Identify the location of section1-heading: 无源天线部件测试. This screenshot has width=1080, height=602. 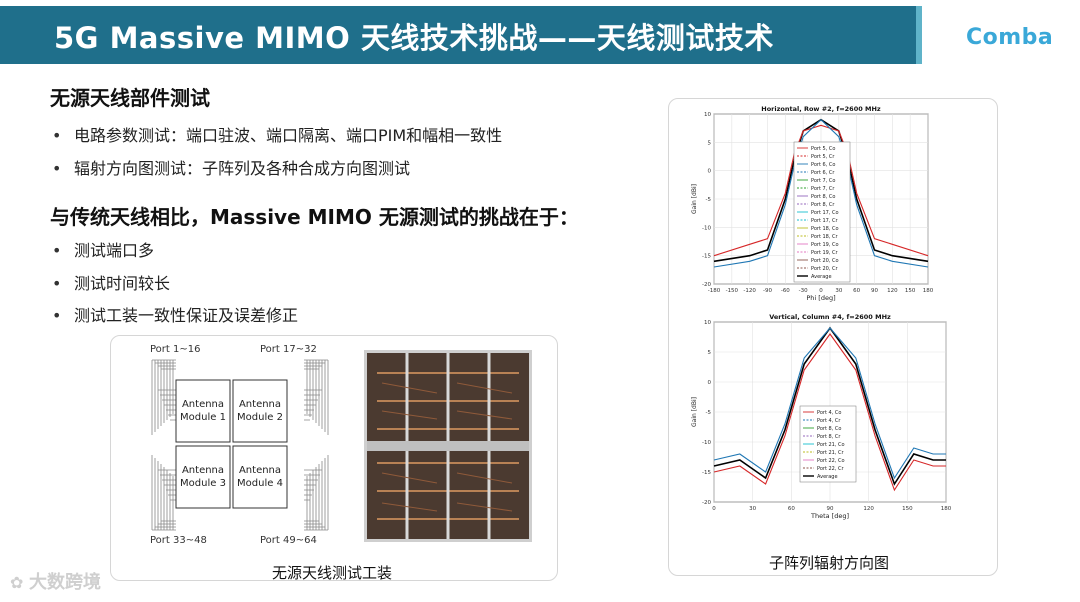
(130, 98).